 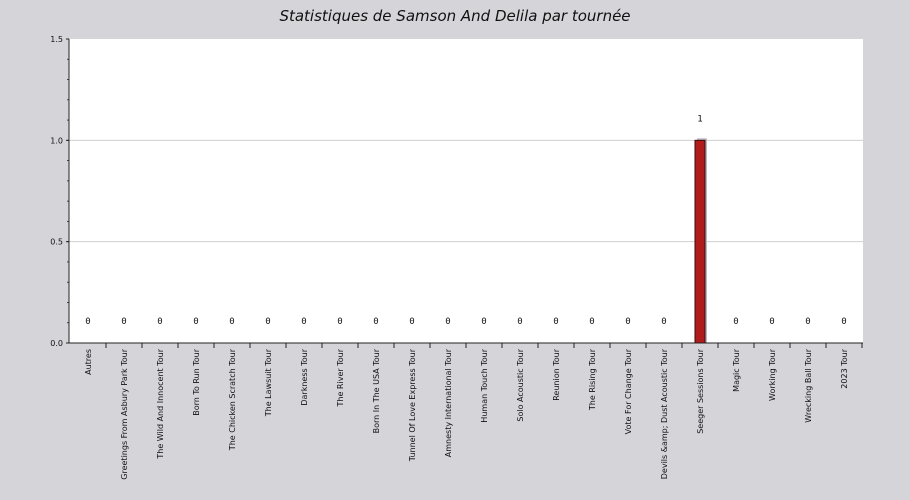 What do you see at coordinates (56, 343) in the screenshot?
I see `y-tick-label: 0.0` at bounding box center [56, 343].